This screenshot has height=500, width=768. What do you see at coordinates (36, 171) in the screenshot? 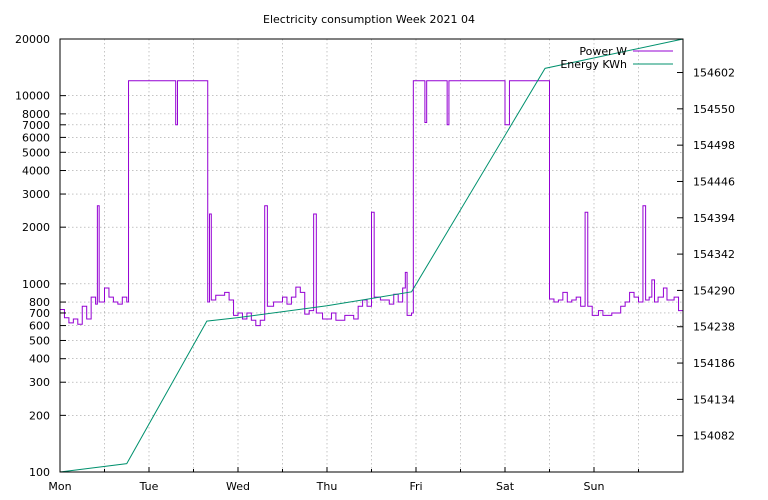
I see `y-left-tick-label: 4000` at bounding box center [36, 171].